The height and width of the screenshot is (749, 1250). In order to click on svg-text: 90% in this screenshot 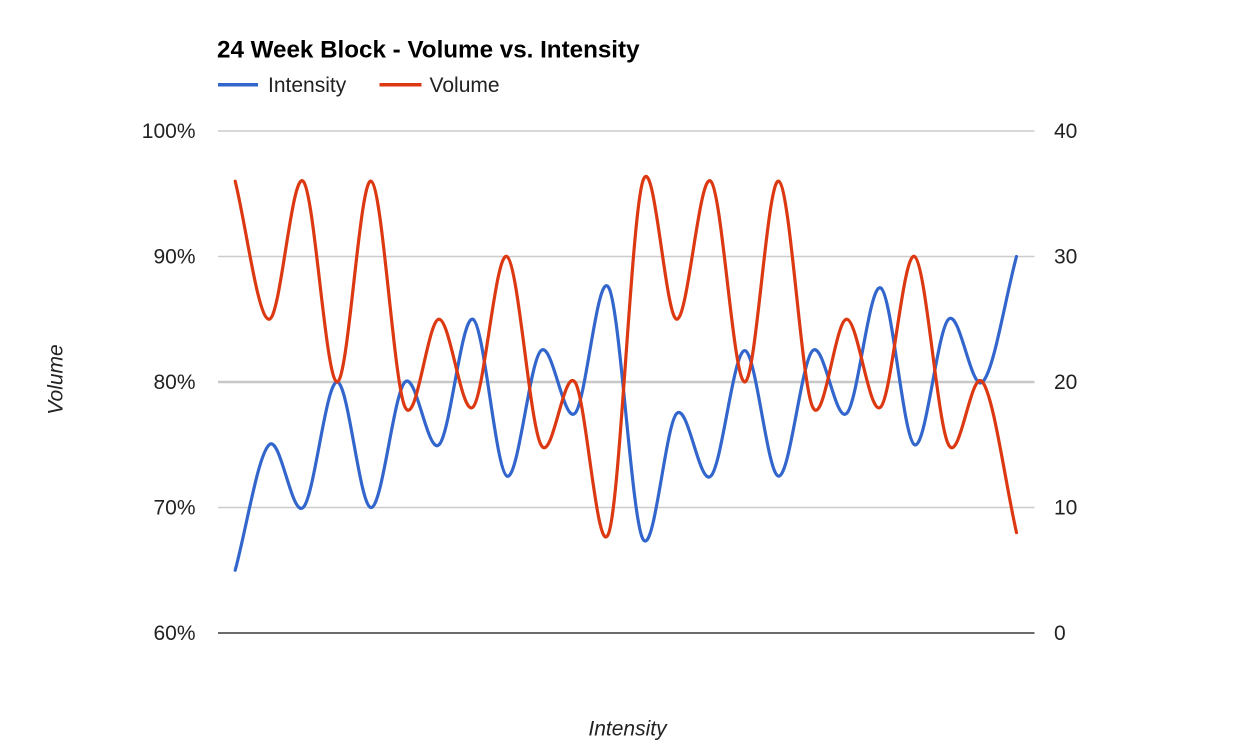, I will do `click(174, 257)`.